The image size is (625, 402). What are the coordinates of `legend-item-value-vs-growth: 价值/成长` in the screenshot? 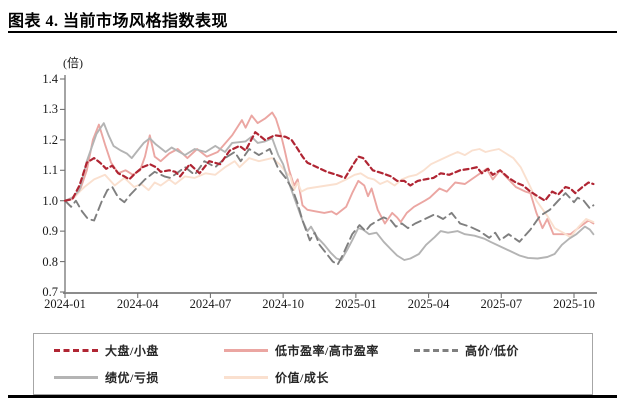 It's located at (276, 377).